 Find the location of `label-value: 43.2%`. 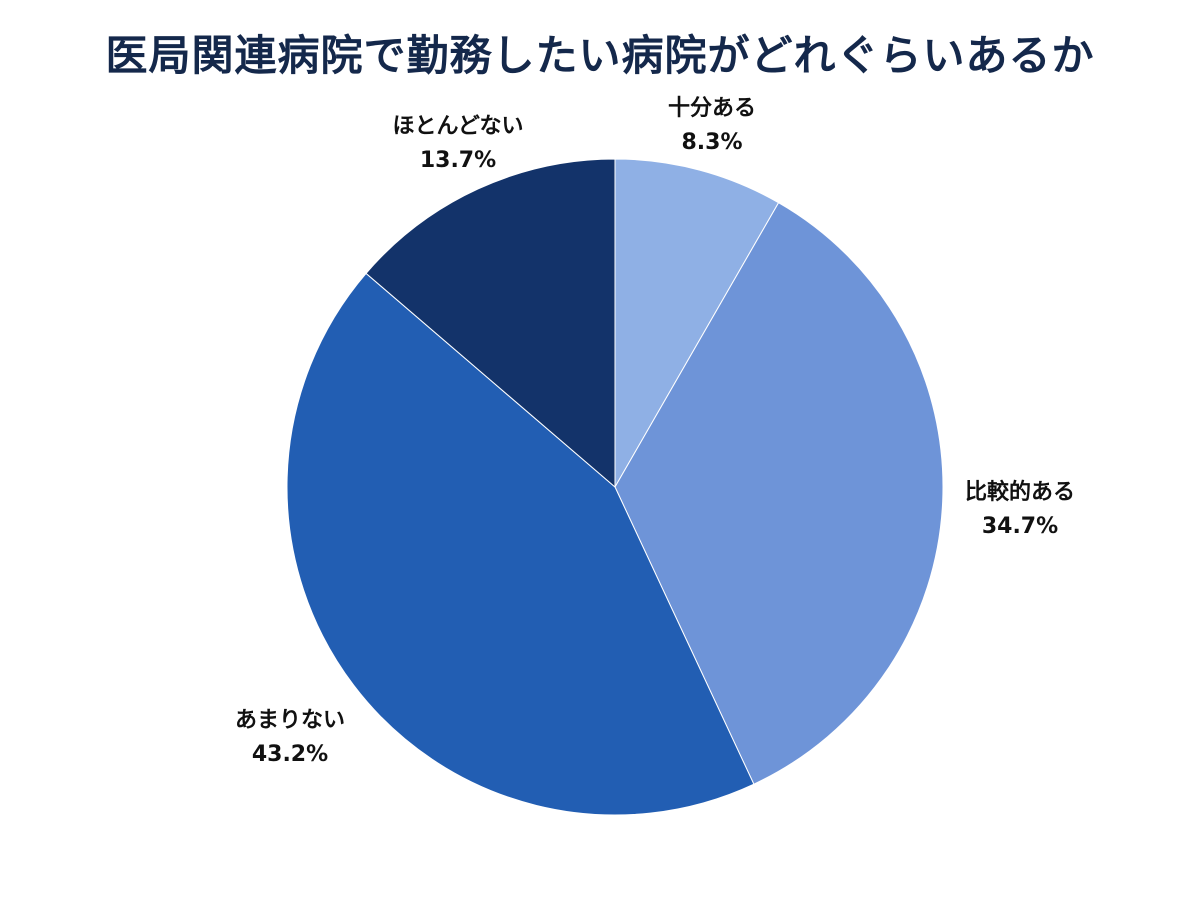

label-value: 43.2% is located at coordinates (290, 754).